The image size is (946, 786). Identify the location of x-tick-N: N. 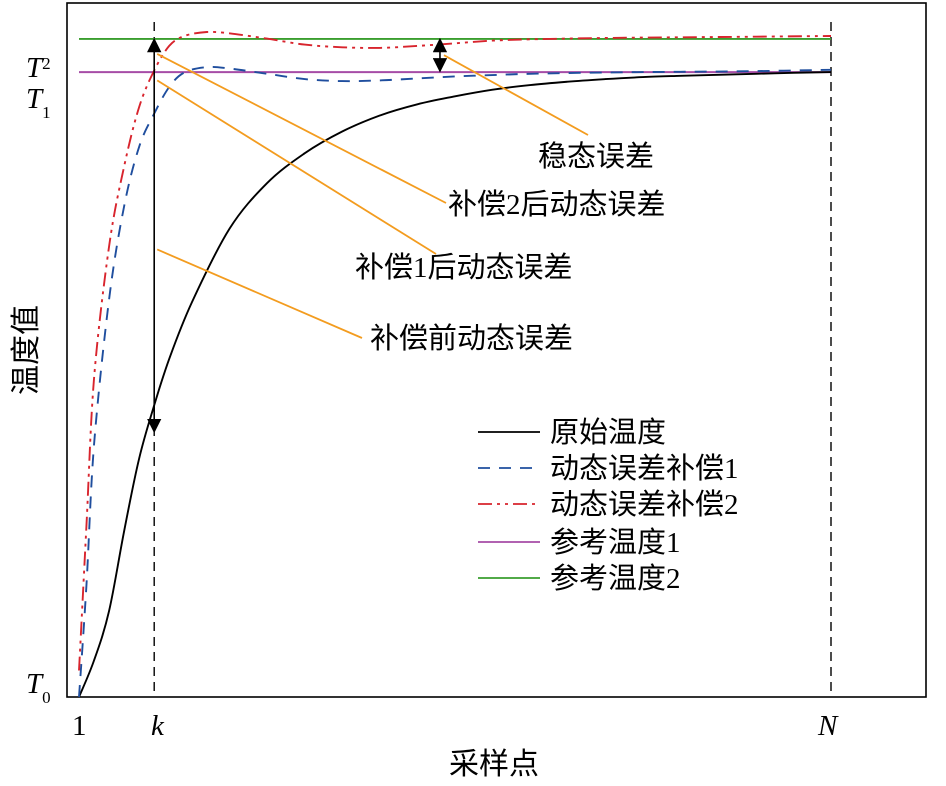
(828, 726).